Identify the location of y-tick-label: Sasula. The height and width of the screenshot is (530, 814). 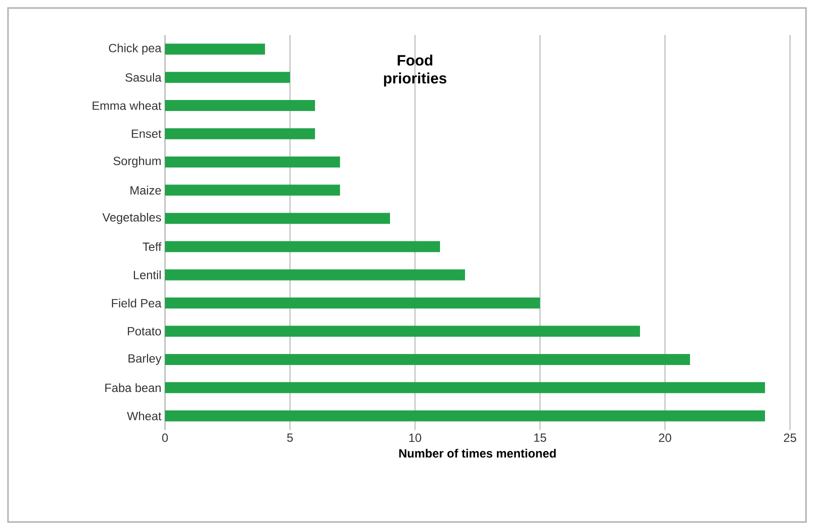
(143, 77).